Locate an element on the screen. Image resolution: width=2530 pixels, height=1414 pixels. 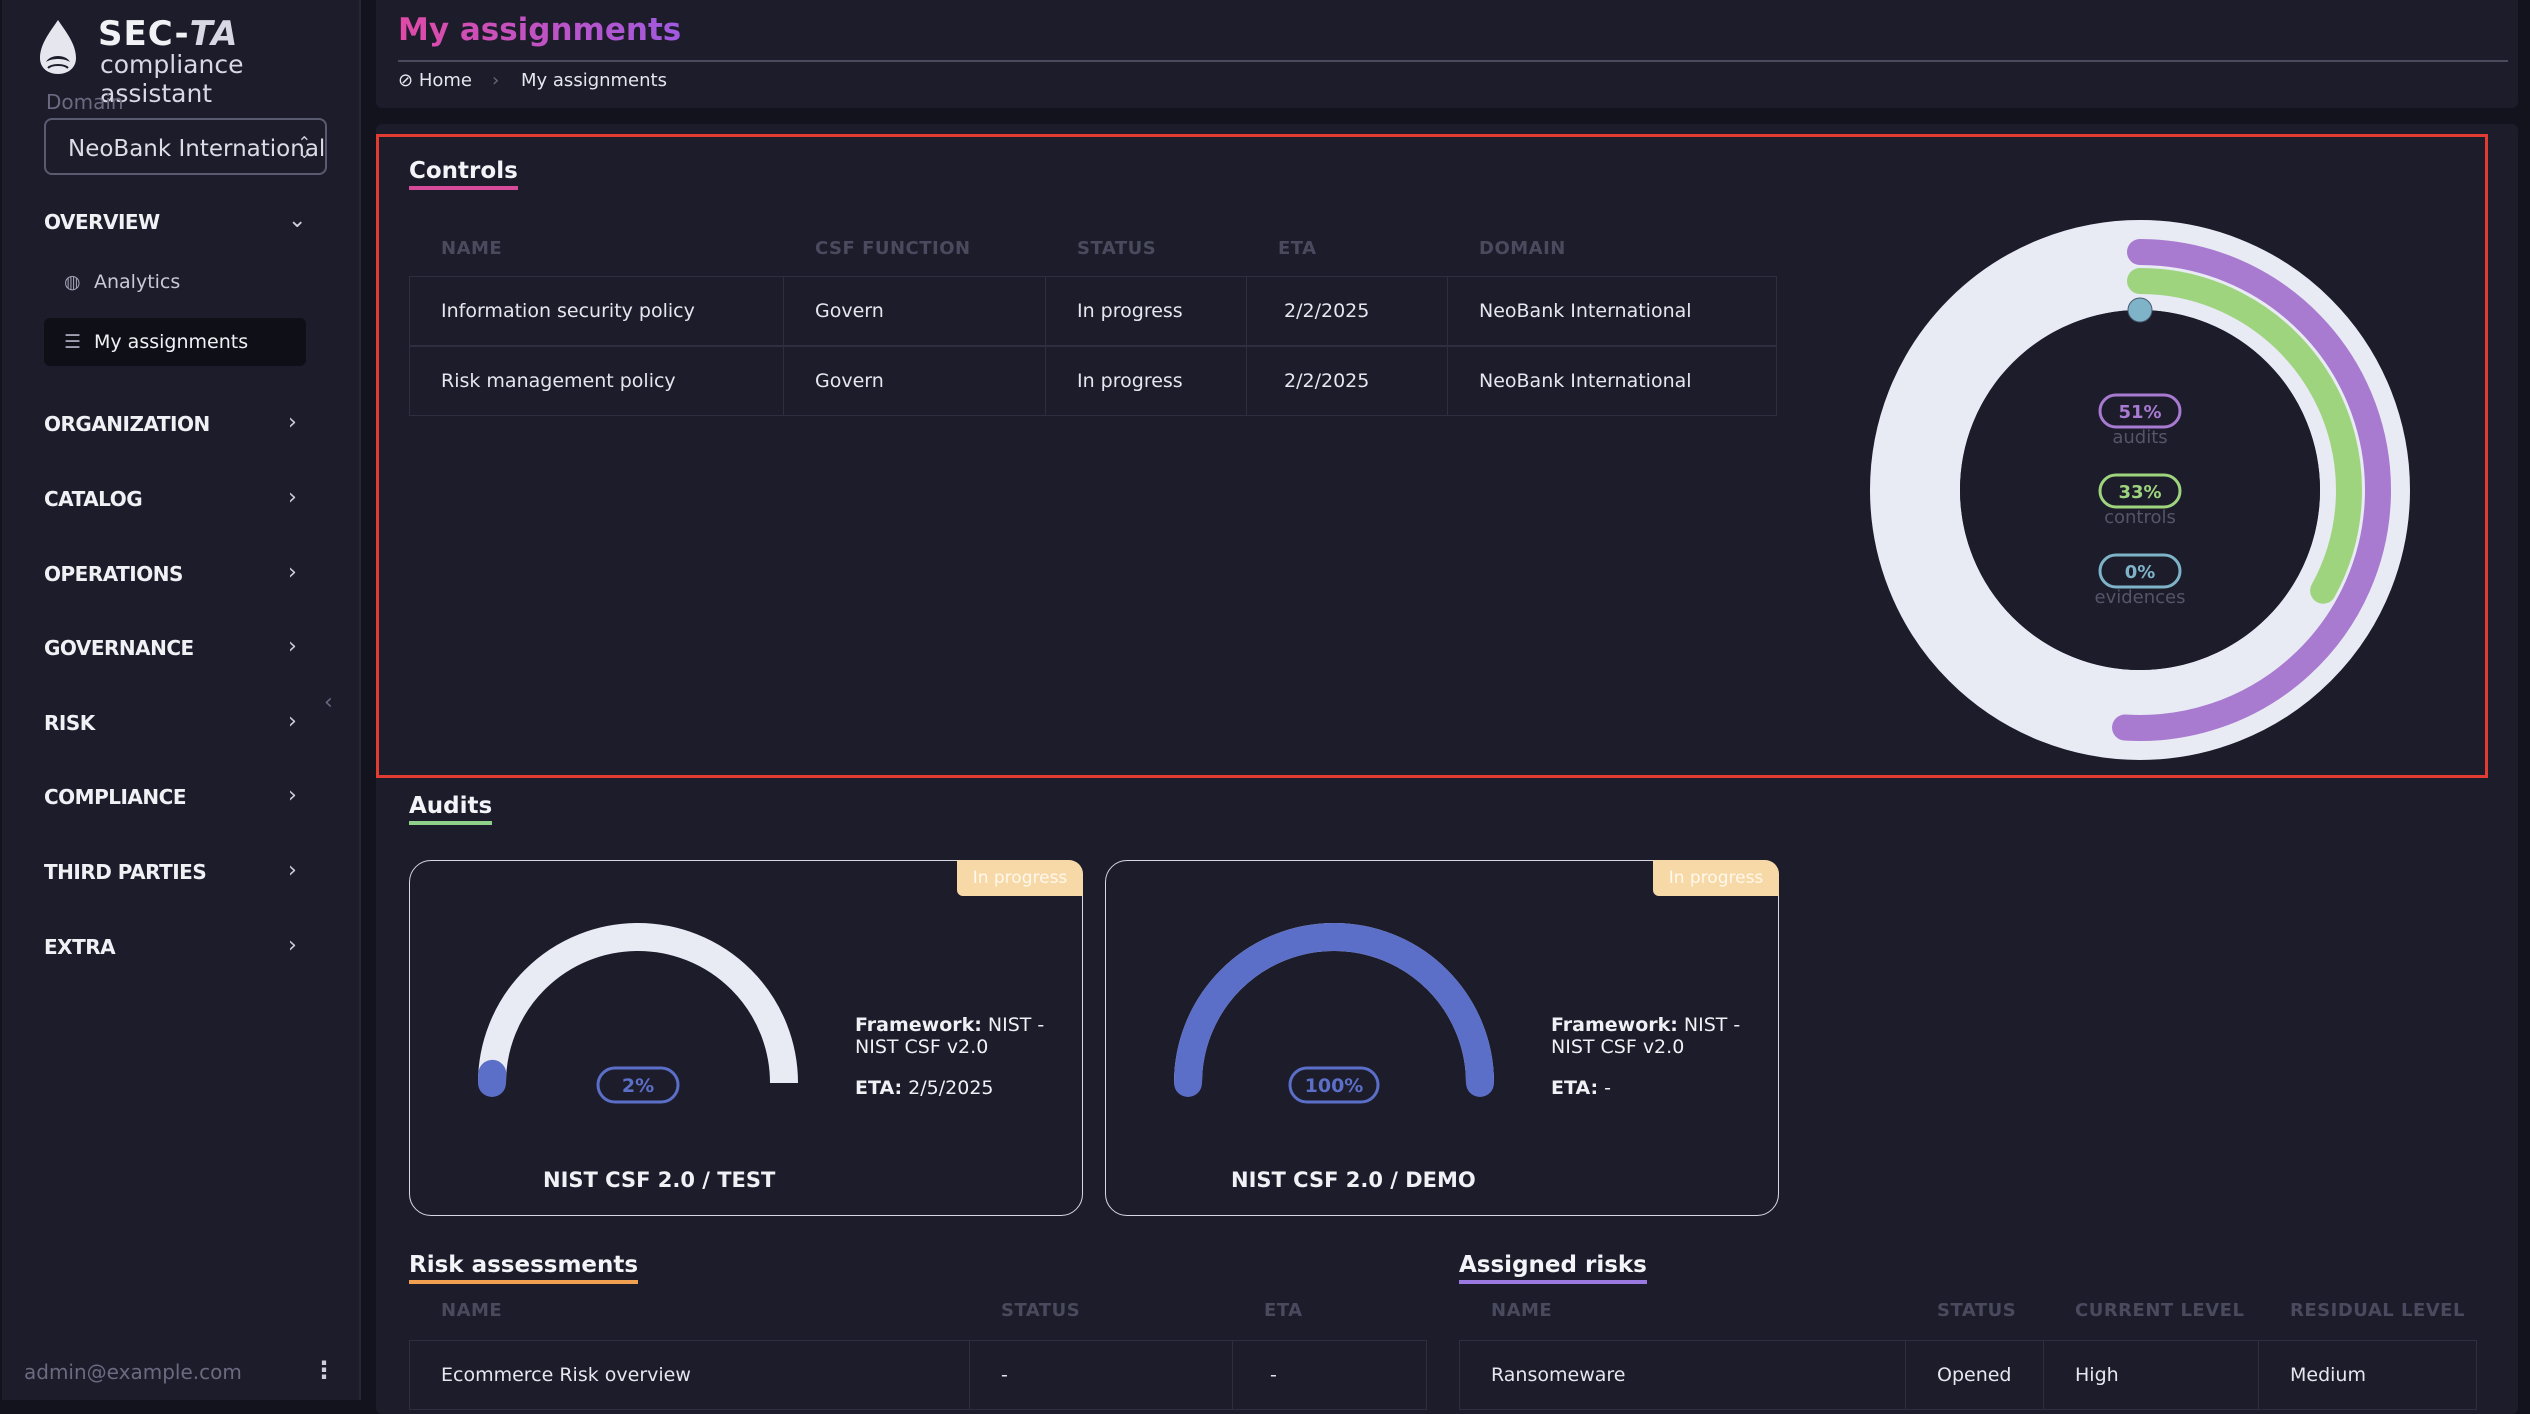
nav-analytics: ◍ Analytics is located at coordinates (175, 282).